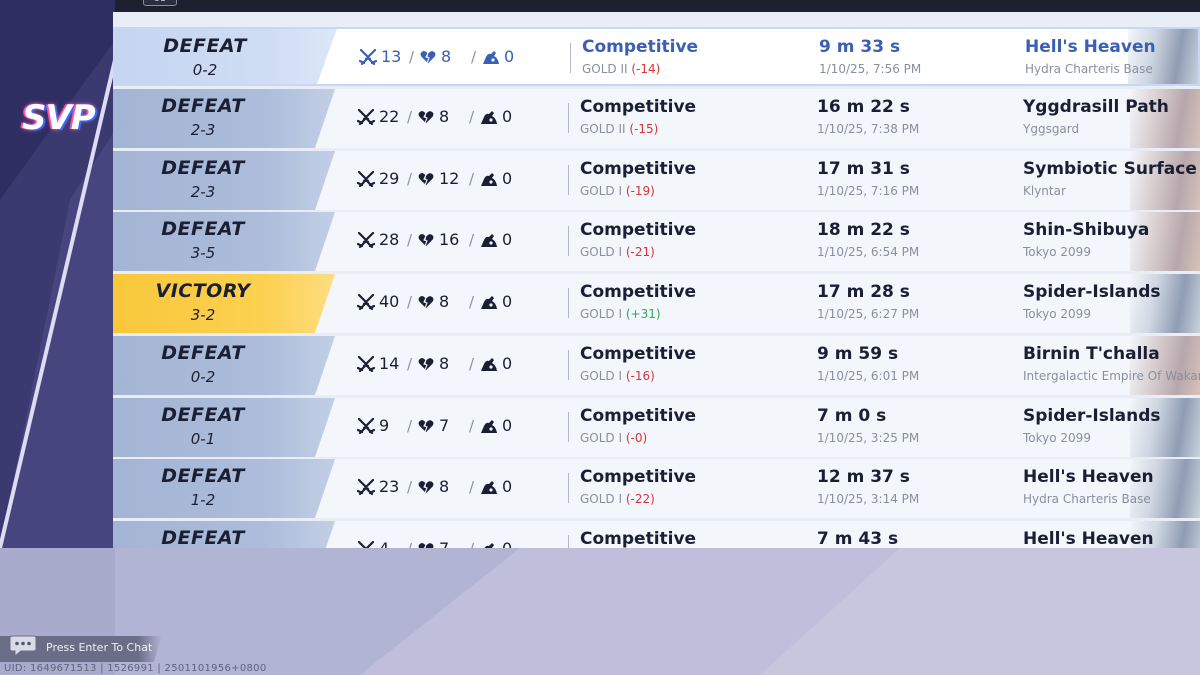  What do you see at coordinates (457, 179) in the screenshot?
I see `kda-stats: 29 / 12 / 0` at bounding box center [457, 179].